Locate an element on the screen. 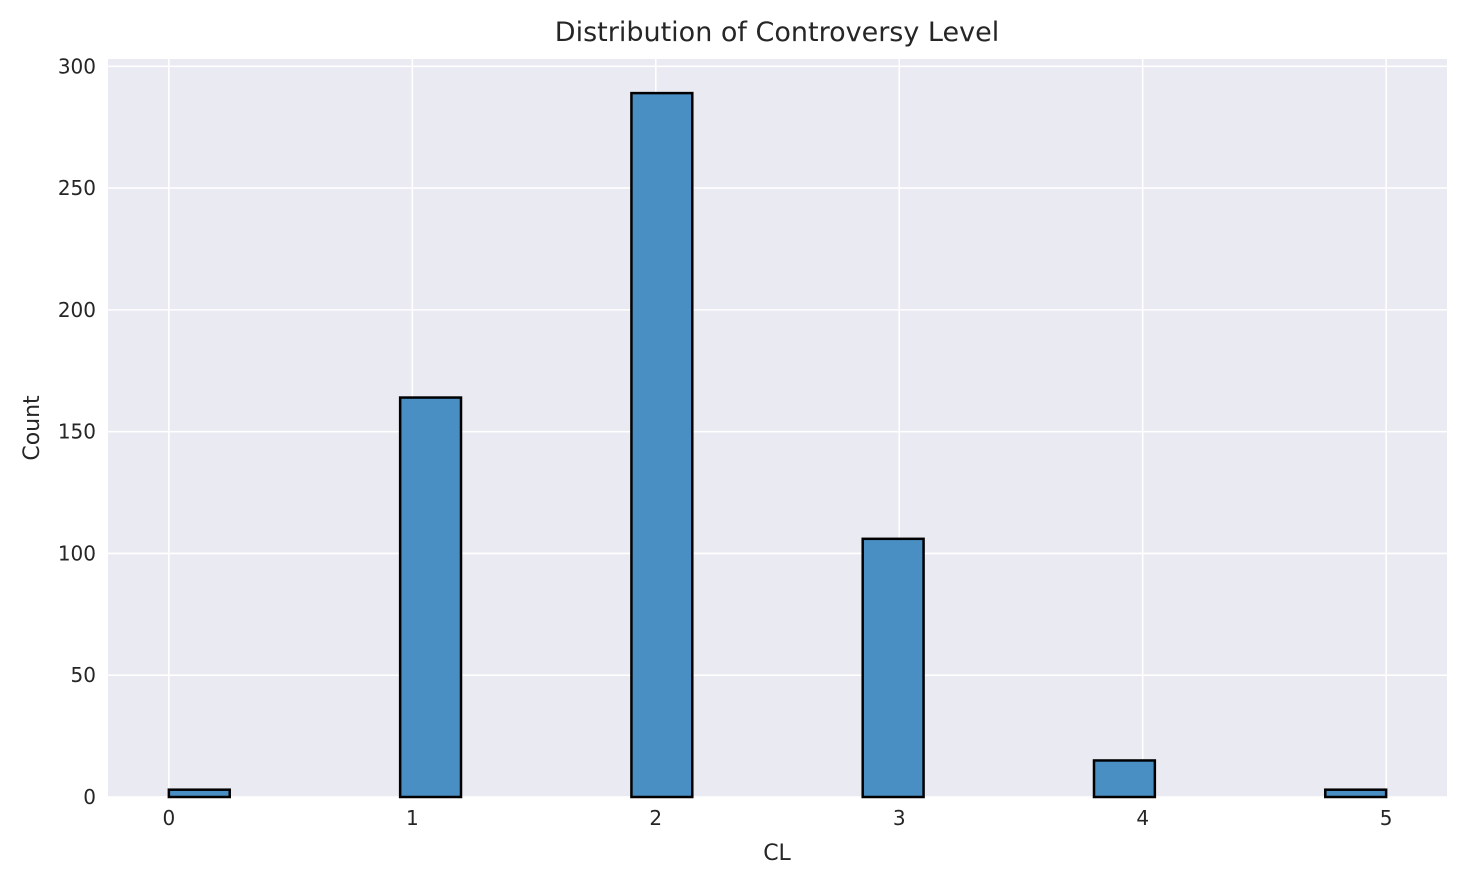 The width and height of the screenshot is (1466, 884). y-tick-label: 100 is located at coordinates (77, 553).